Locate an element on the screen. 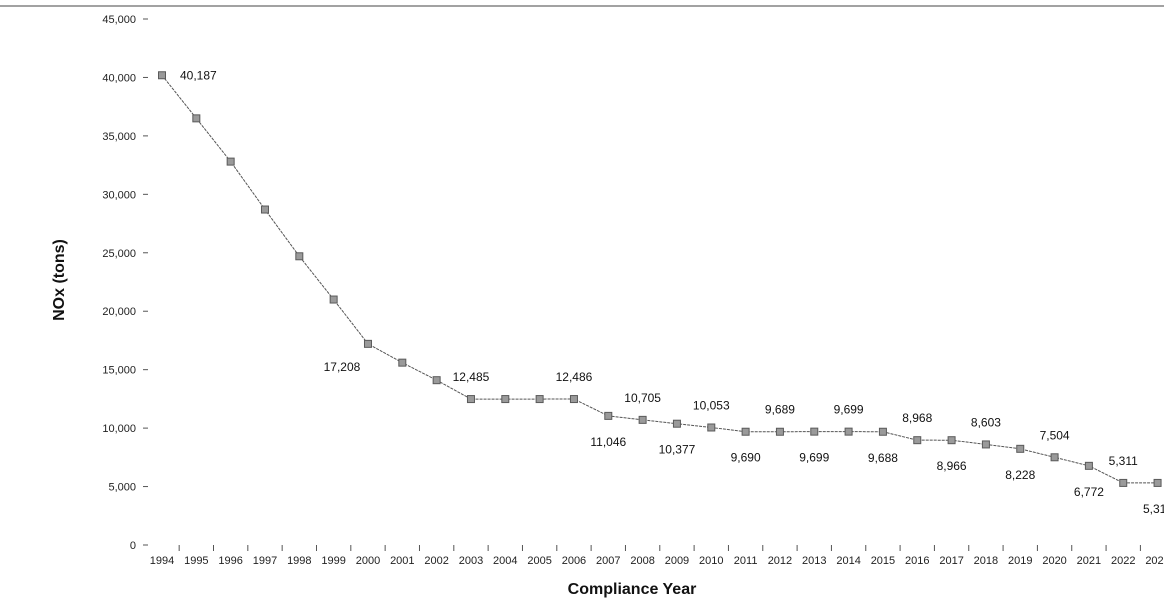  x-tick-label: 2019 is located at coordinates (1020, 561).